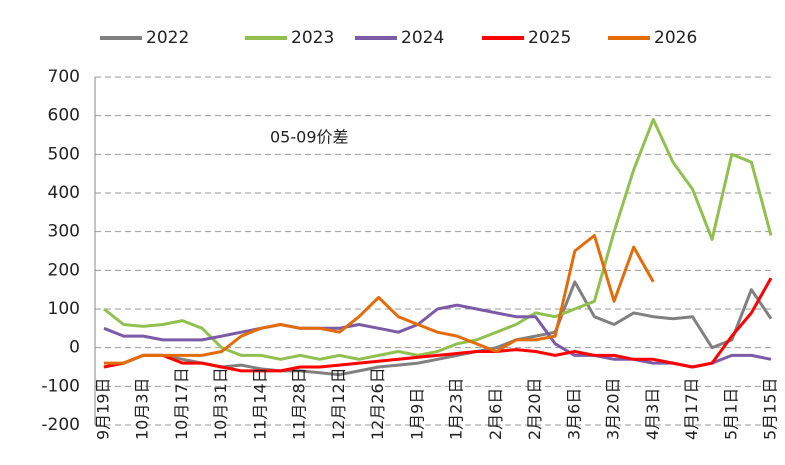 The height and width of the screenshot is (465, 785). I want to click on y-tick-label: 700, so click(64, 77).